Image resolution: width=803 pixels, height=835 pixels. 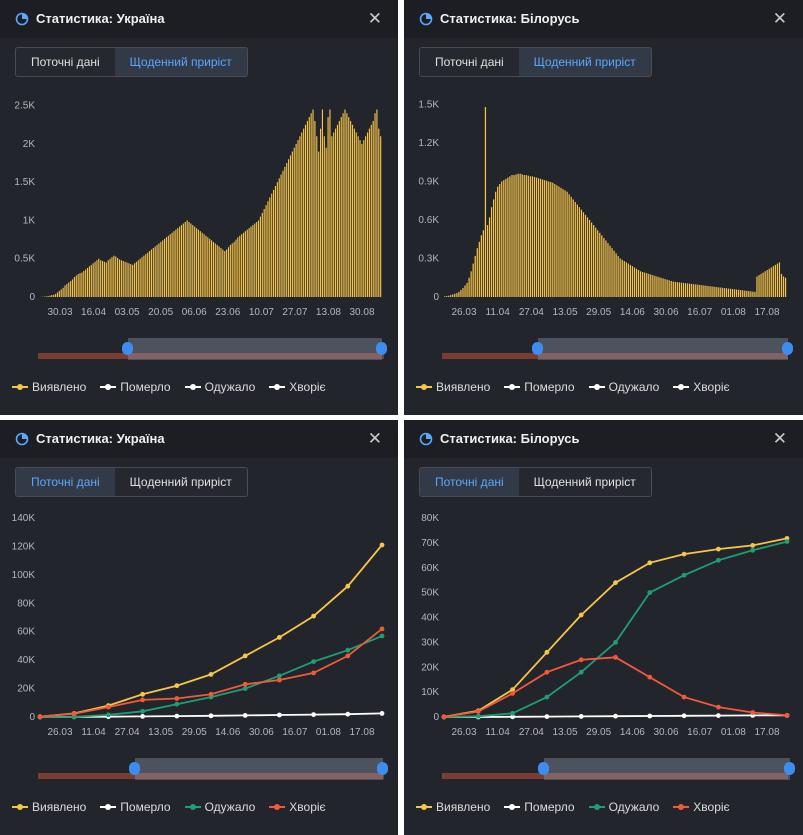 I want to click on navigator-left-handle, so click(x=537, y=348).